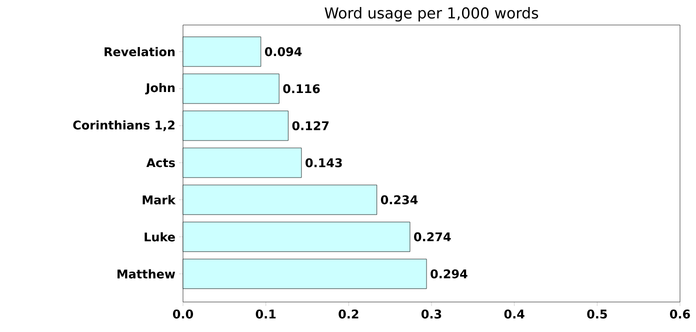  I want to click on x-tick-label: 0.4, so click(514, 314).